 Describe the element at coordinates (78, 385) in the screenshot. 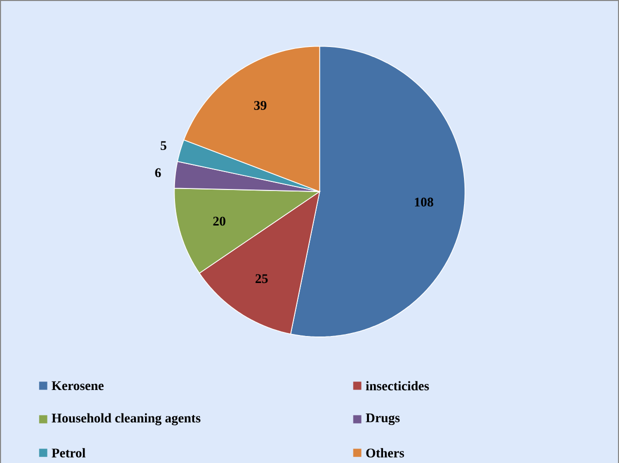

I see `legend-label: Kerosene` at that location.